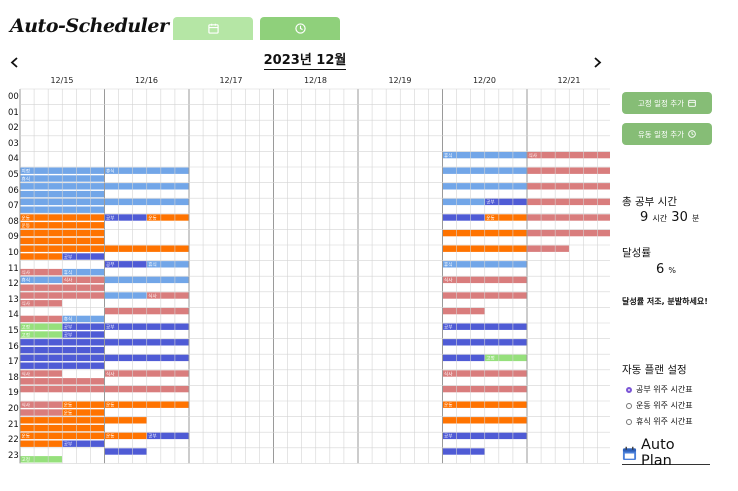 The image size is (738, 491). What do you see at coordinates (146, 80) in the screenshot?
I see `day-header: 12/16` at bounding box center [146, 80].